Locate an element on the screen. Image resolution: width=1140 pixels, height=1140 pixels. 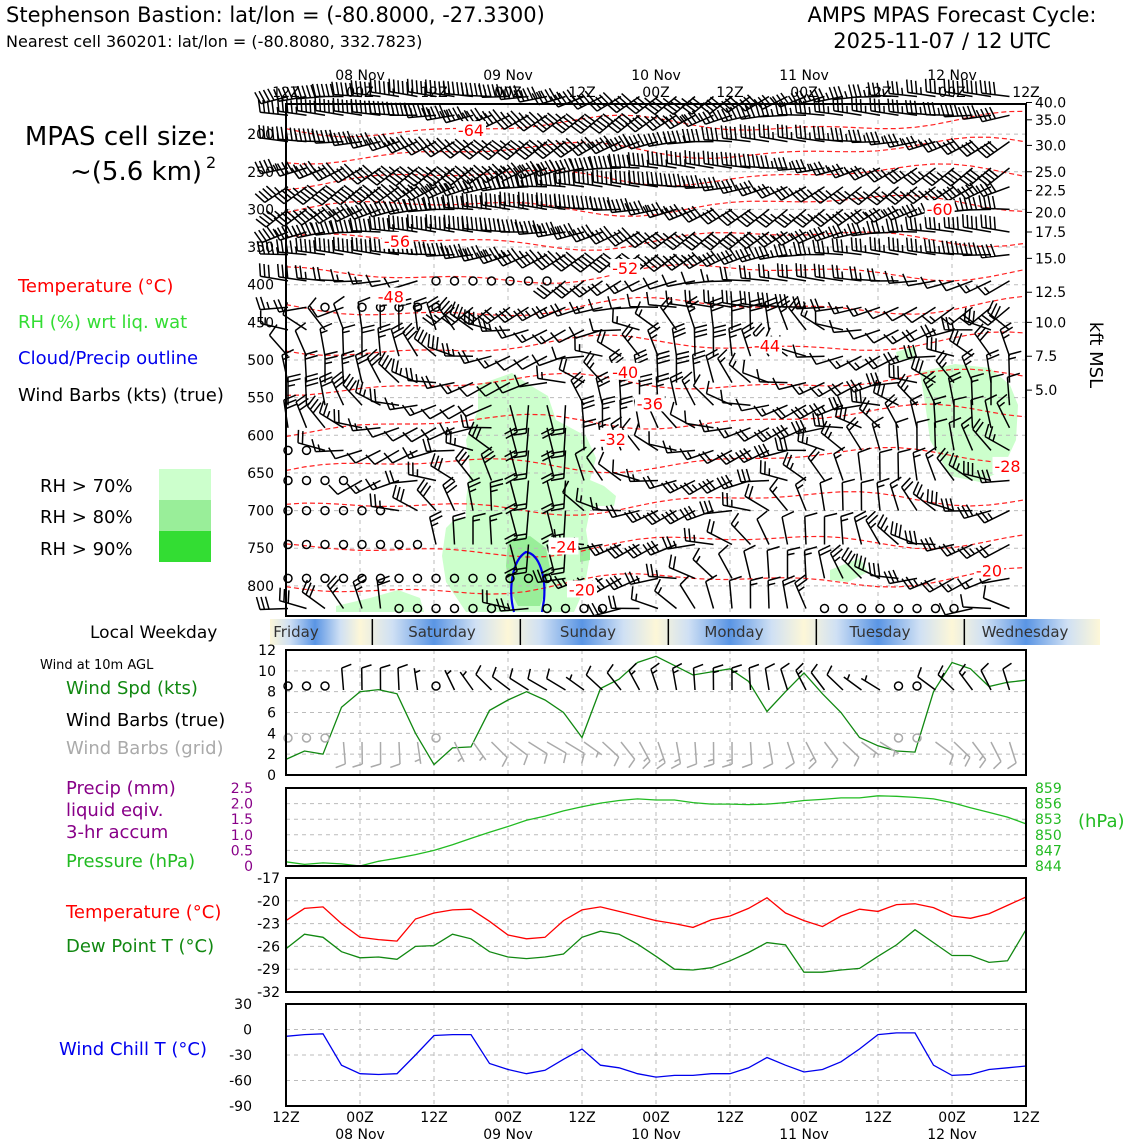
panel-frame is located at coordinates (656, 1055).